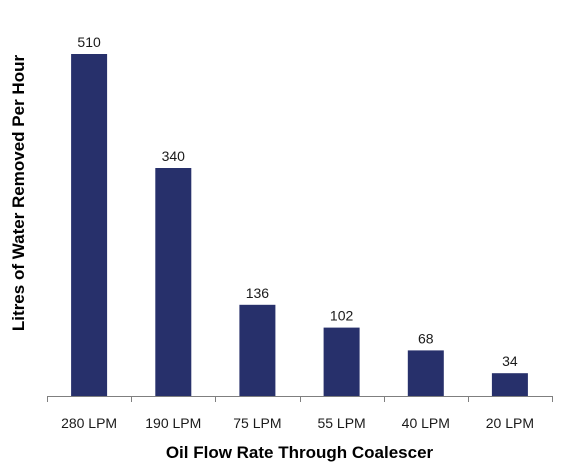  I want to click on data-label: 68, so click(426, 338).